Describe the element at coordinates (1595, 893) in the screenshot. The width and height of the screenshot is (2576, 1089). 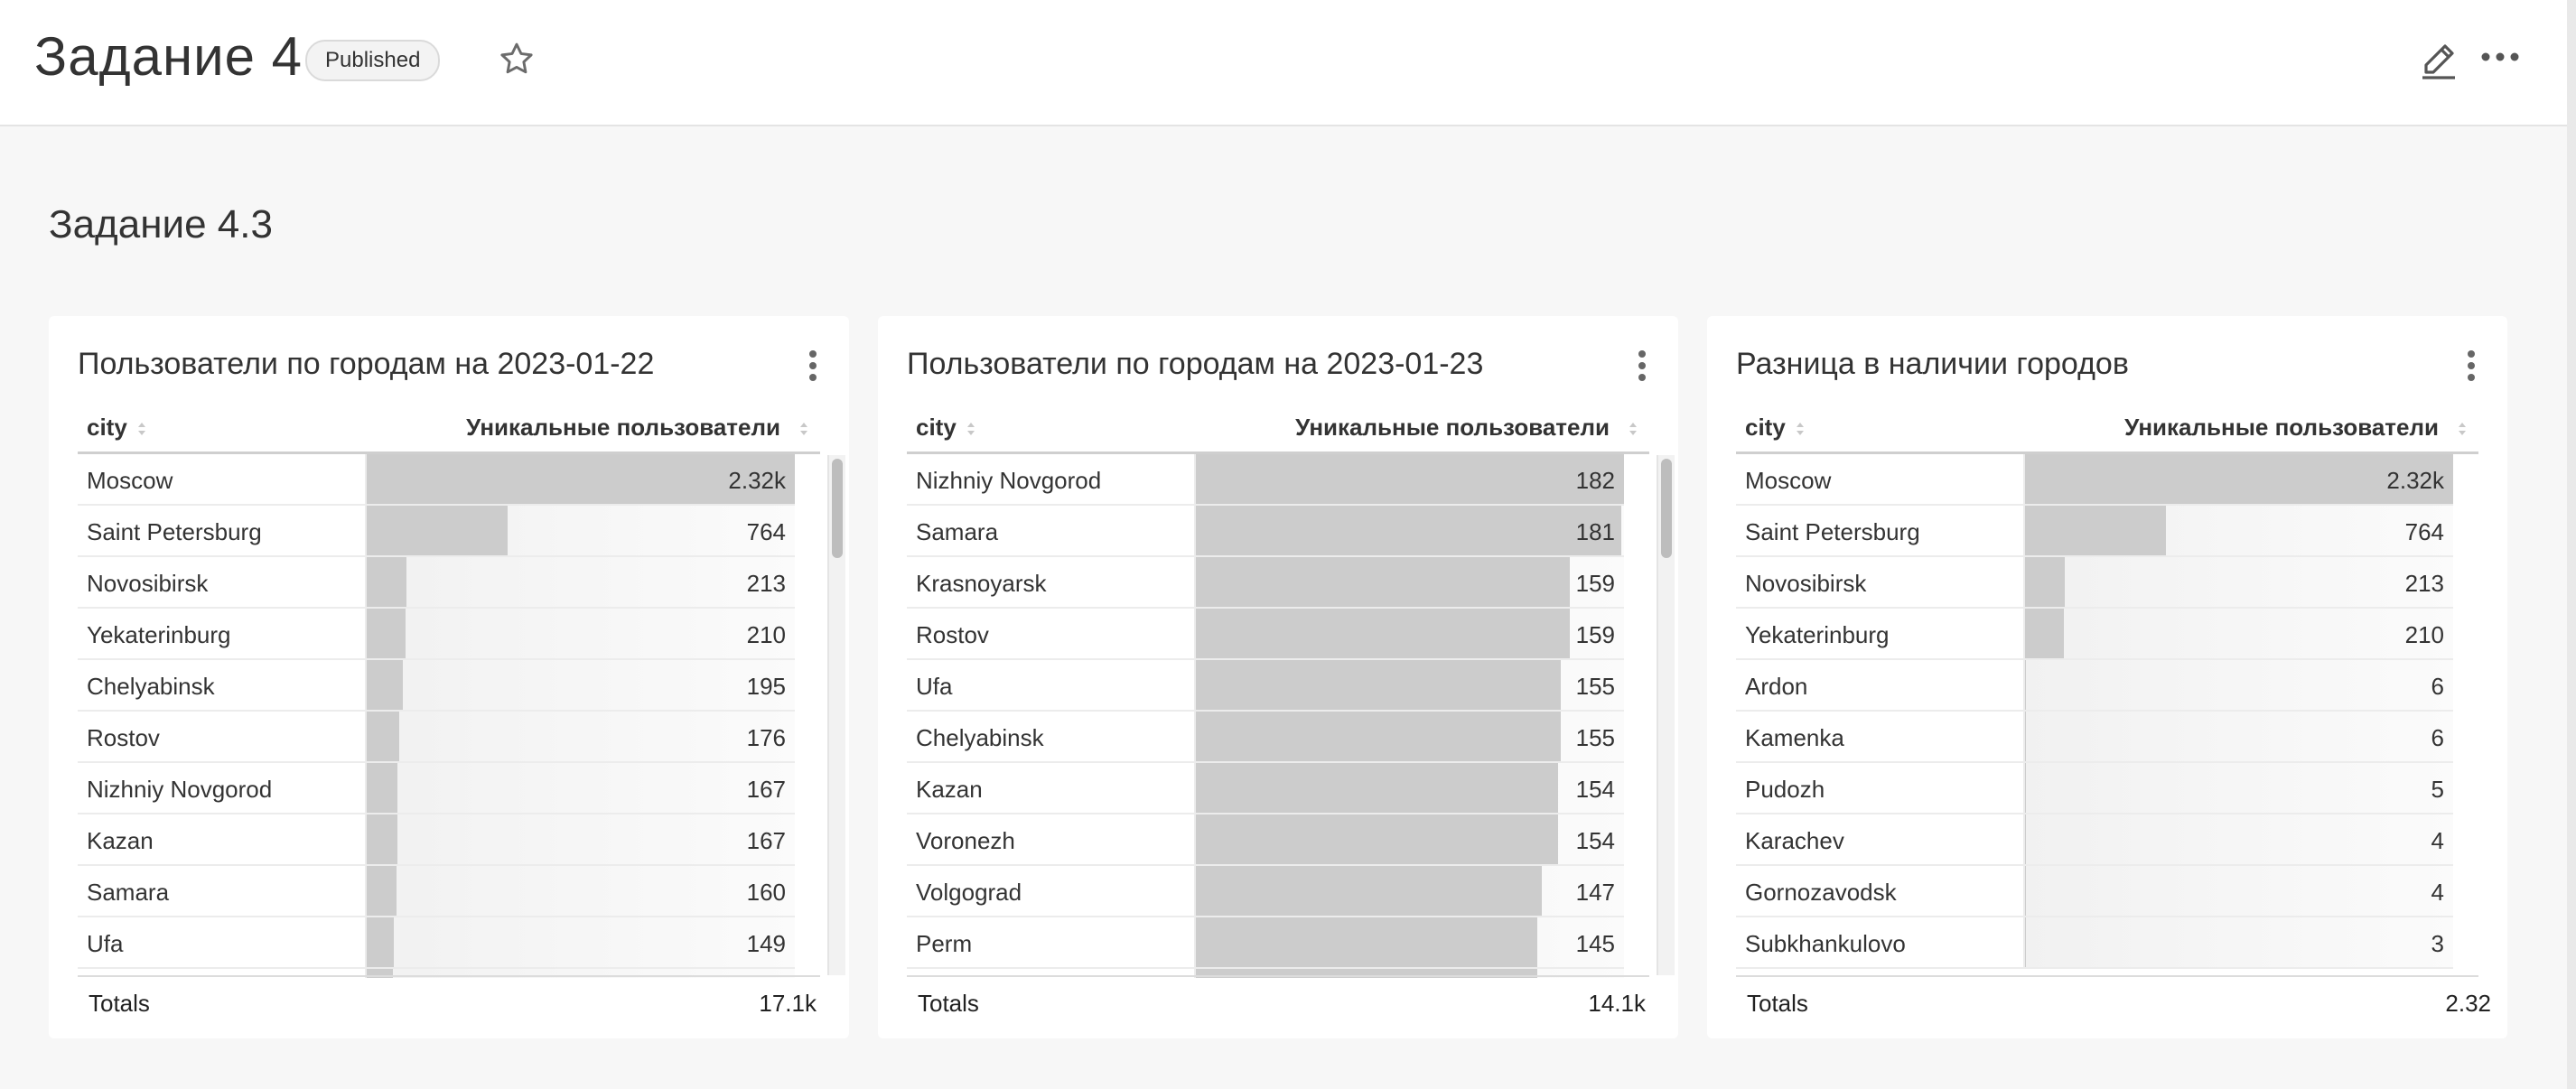
I see `value-cell: 147` at that location.